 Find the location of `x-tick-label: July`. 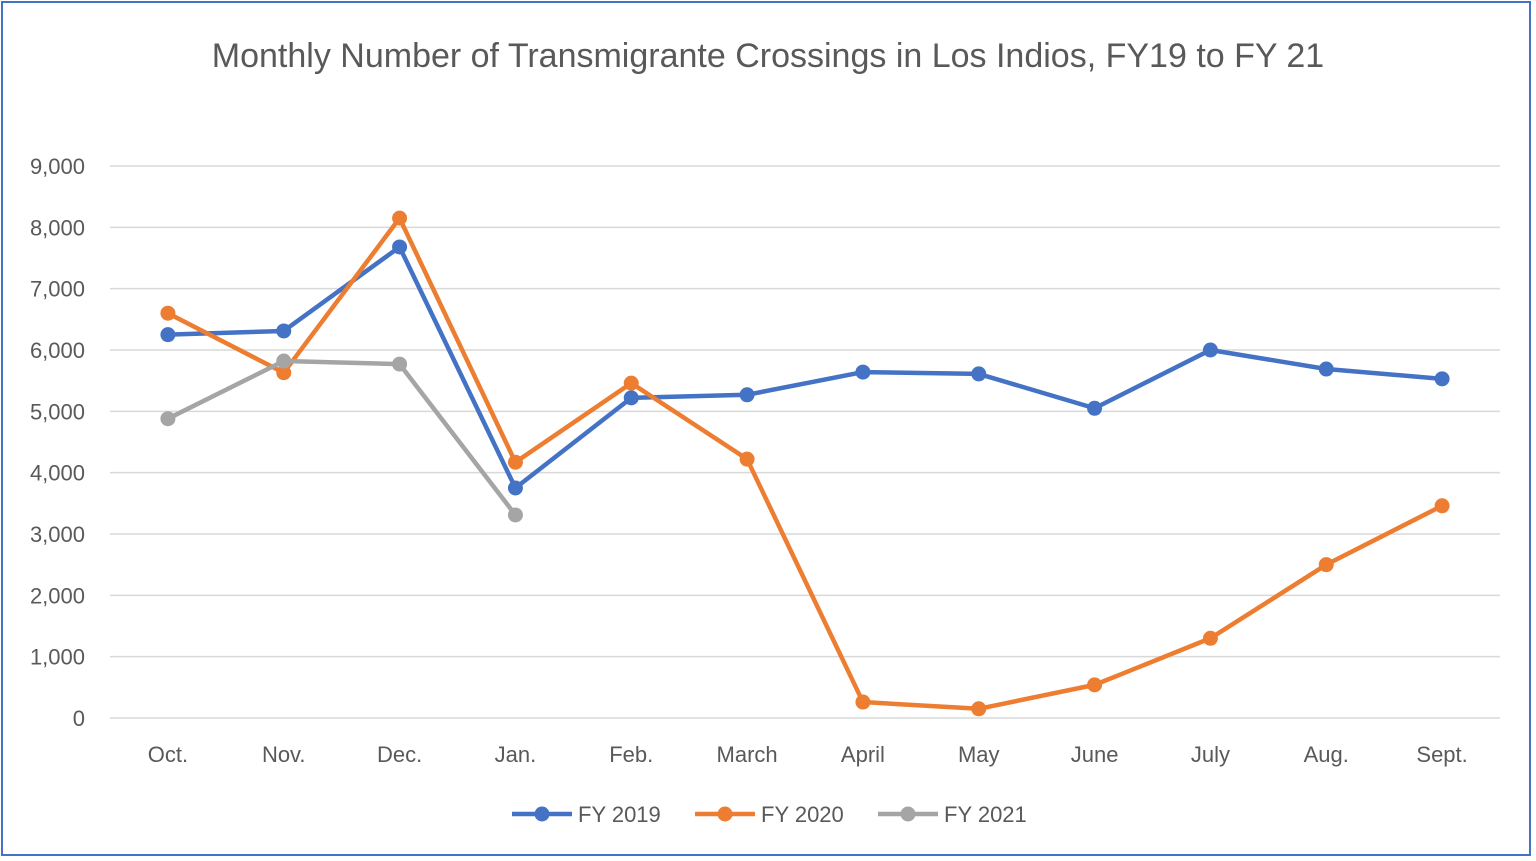

x-tick-label: July is located at coordinates (1210, 754).